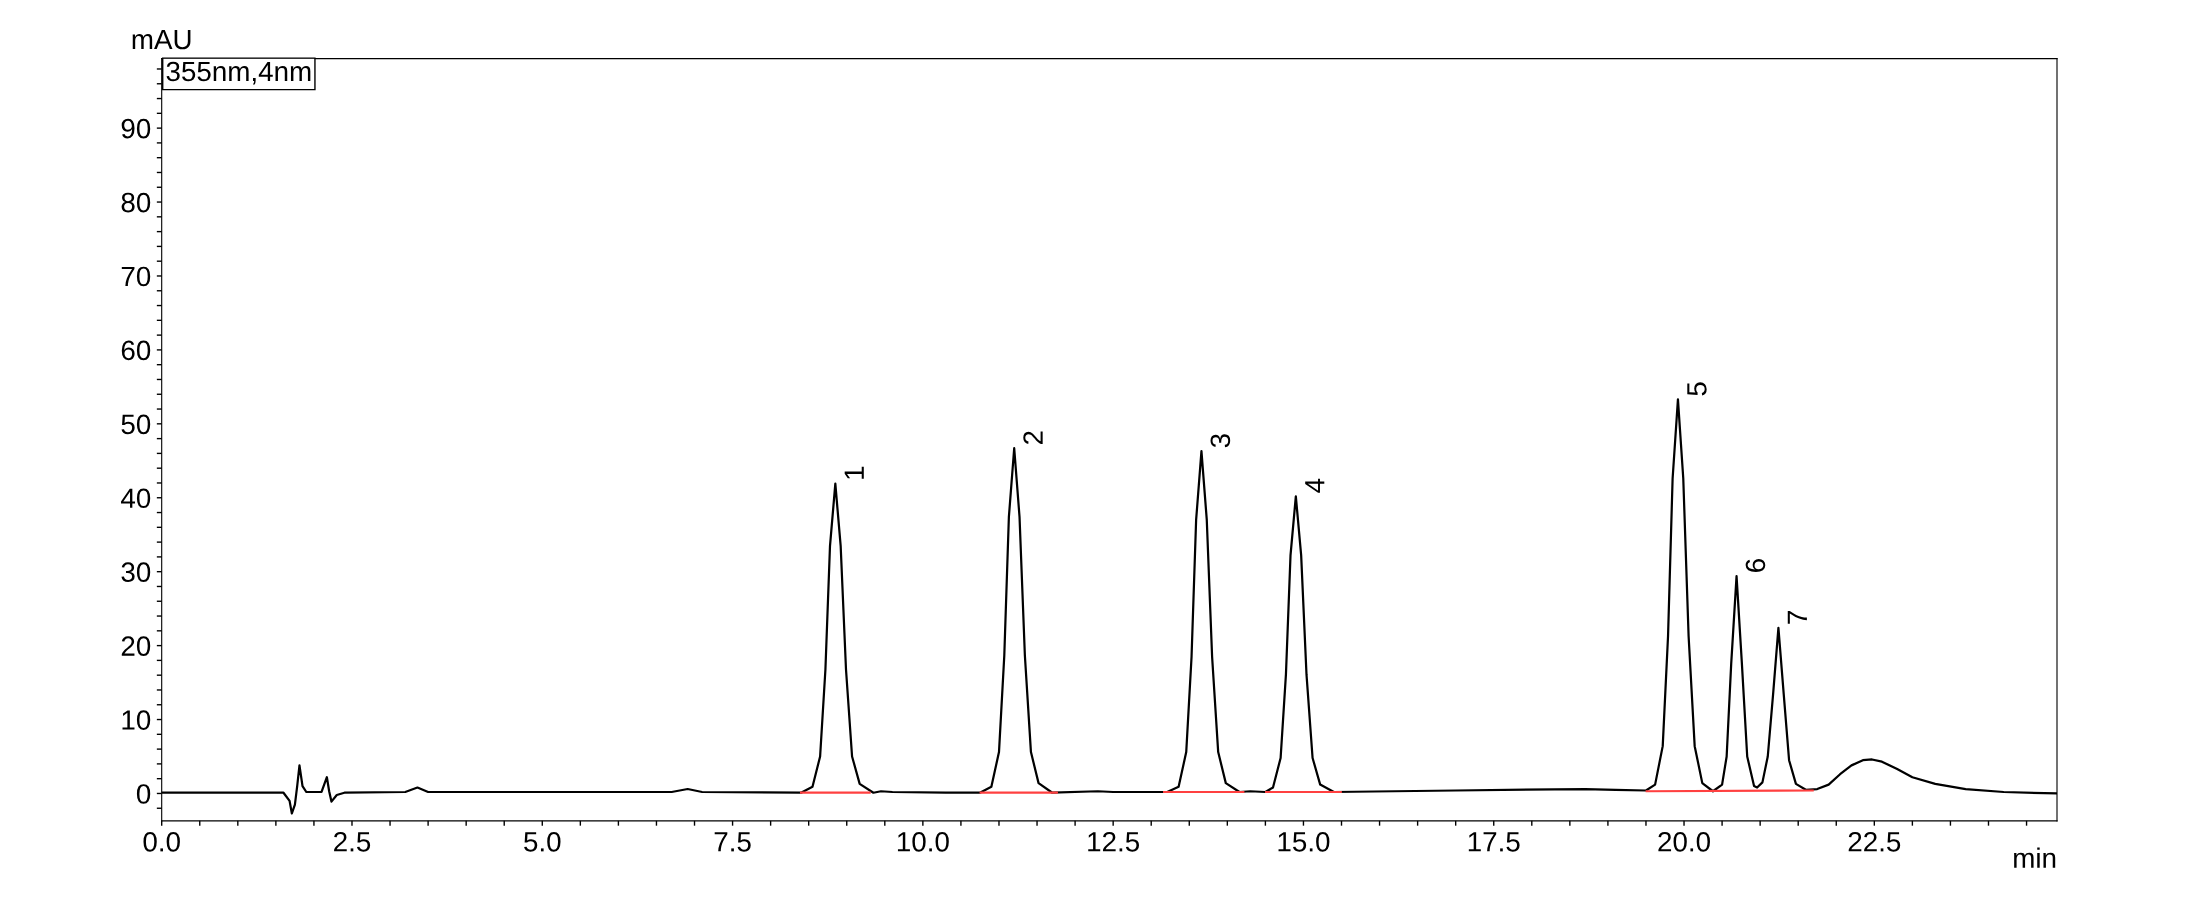 This screenshot has height=902, width=2200. I want to click on annotation: 7, so click(1797, 617).